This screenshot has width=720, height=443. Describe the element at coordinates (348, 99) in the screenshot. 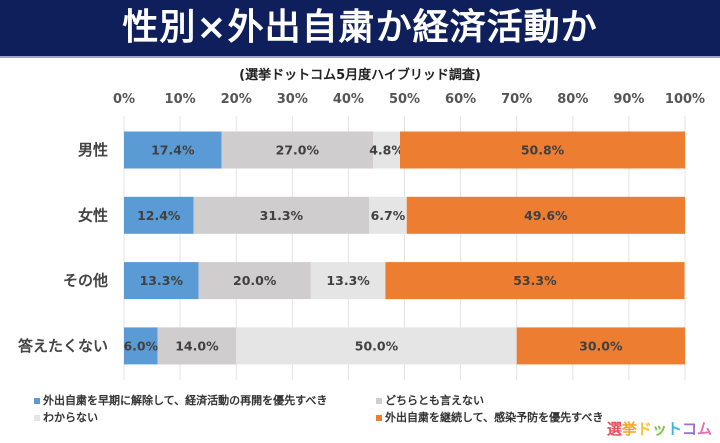

I see `x-tick-label: 40%` at that location.